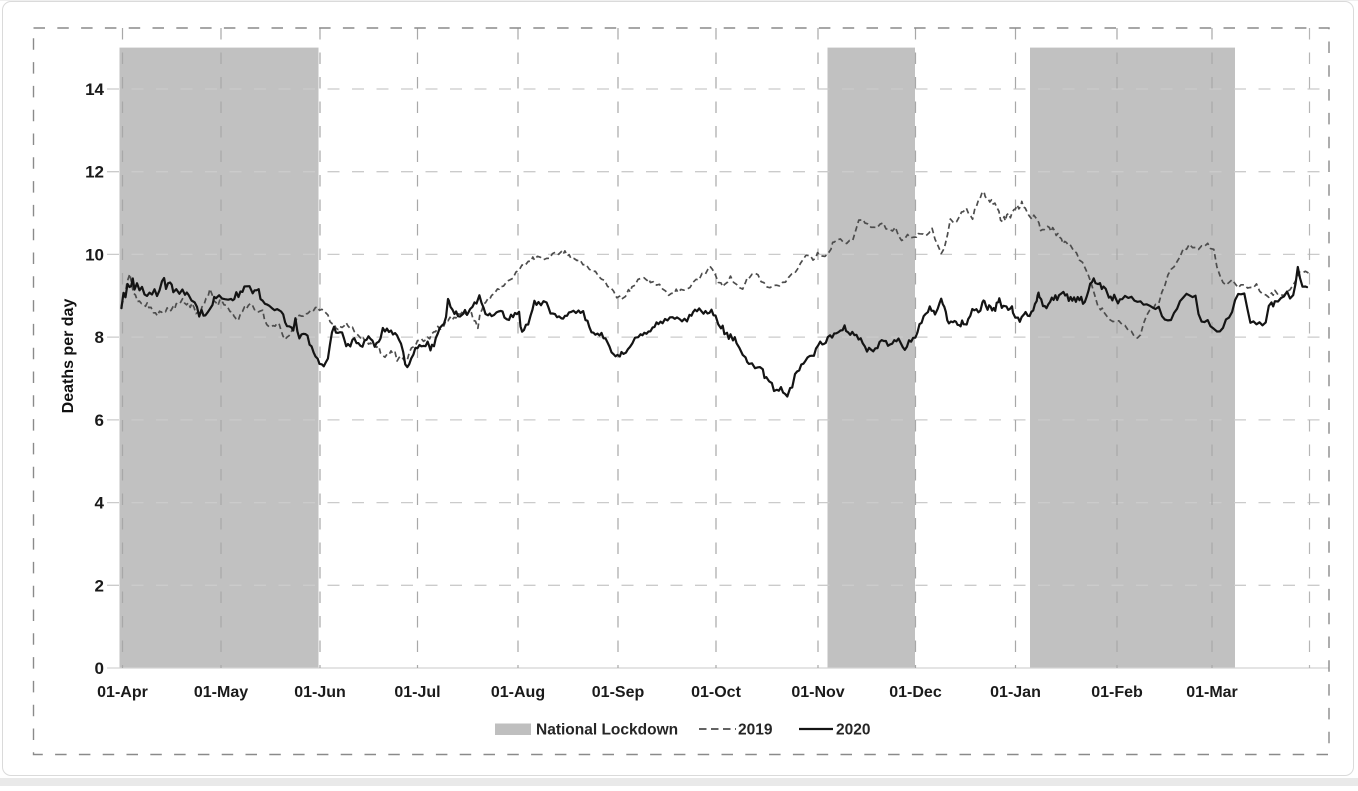 The image size is (1358, 791). What do you see at coordinates (99, 420) in the screenshot?
I see `svg-text: 6` at bounding box center [99, 420].